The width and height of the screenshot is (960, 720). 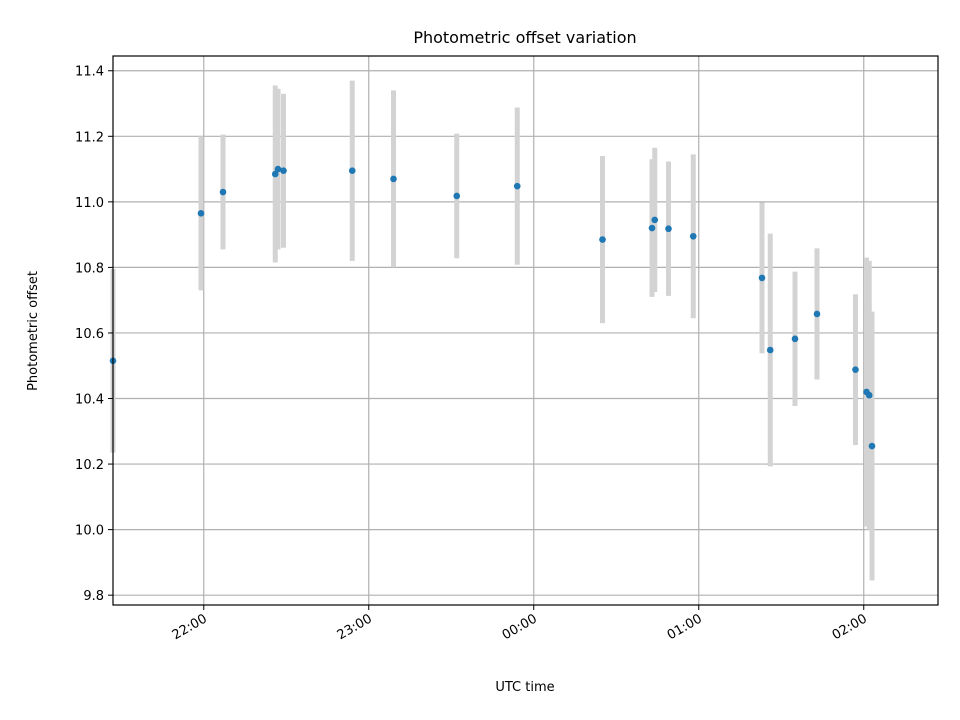 What do you see at coordinates (33, 331) in the screenshot?
I see `y-axis-label: Photometric offset` at bounding box center [33, 331].